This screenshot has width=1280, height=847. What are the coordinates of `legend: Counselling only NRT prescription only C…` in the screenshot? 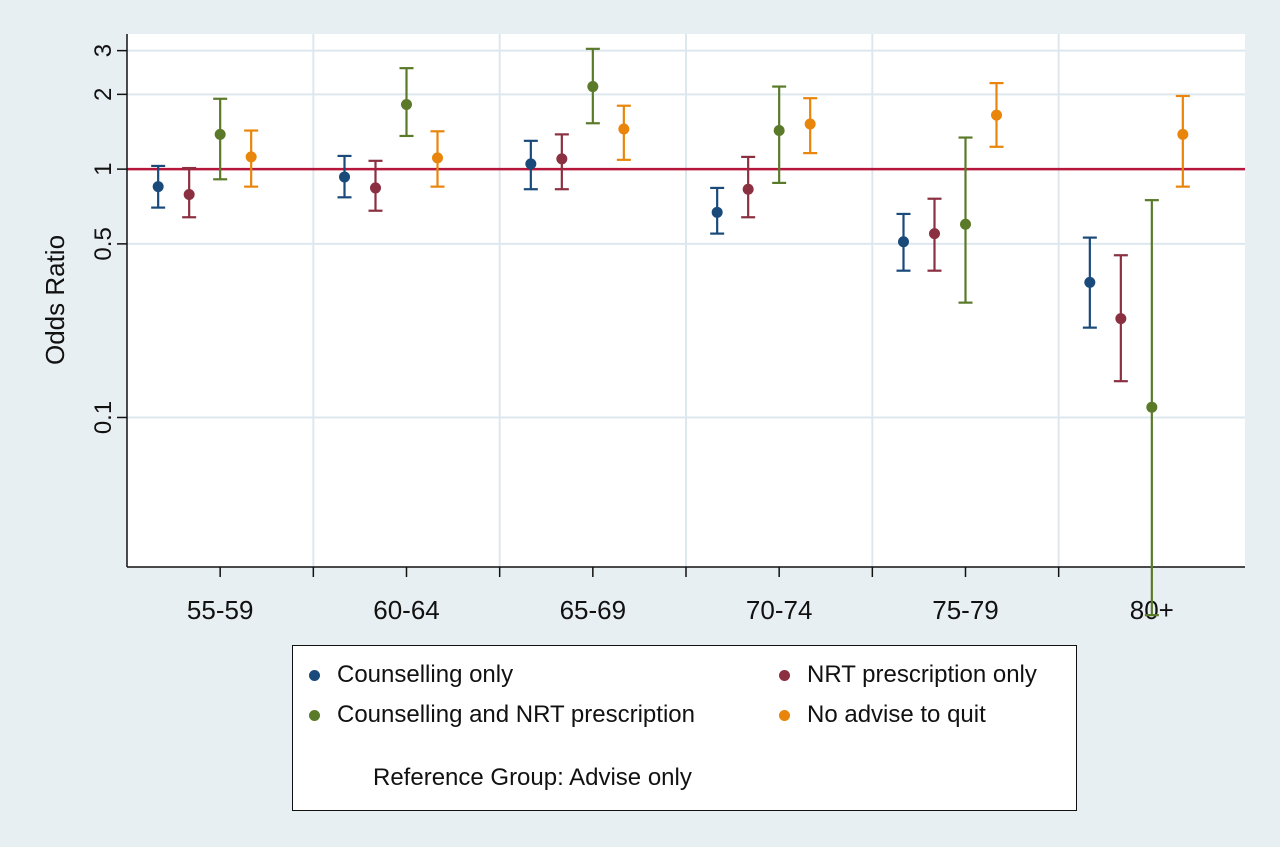 It's located at (684, 728).